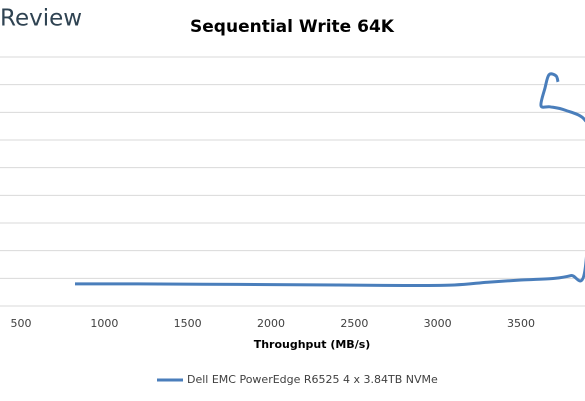  Describe the element at coordinates (104, 323) in the screenshot. I see `x-tick-label: 1000` at that location.